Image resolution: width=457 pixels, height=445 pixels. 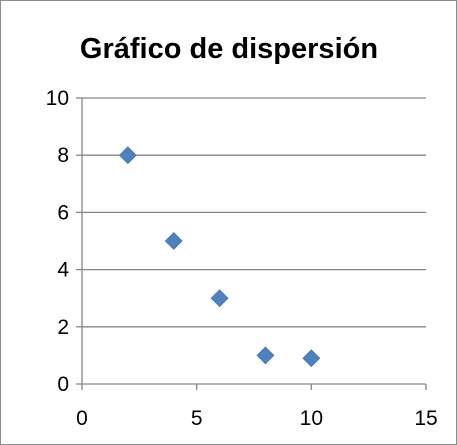 I want to click on y-tick-label: 8, so click(x=63, y=155).